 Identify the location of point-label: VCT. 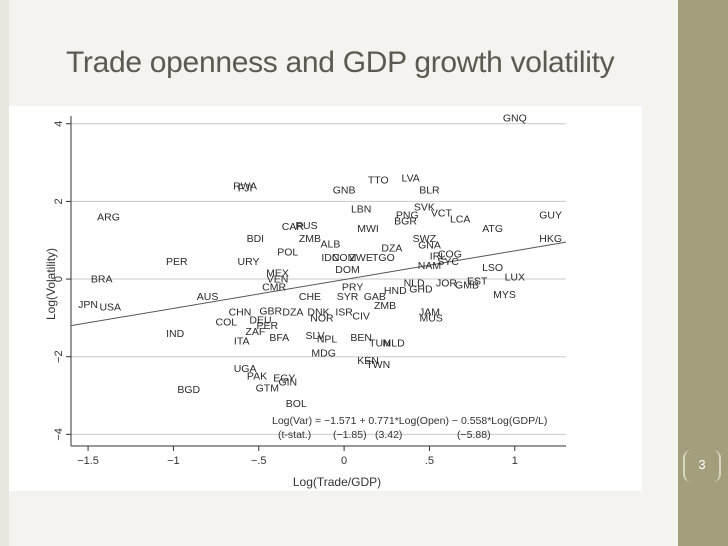
(442, 214).